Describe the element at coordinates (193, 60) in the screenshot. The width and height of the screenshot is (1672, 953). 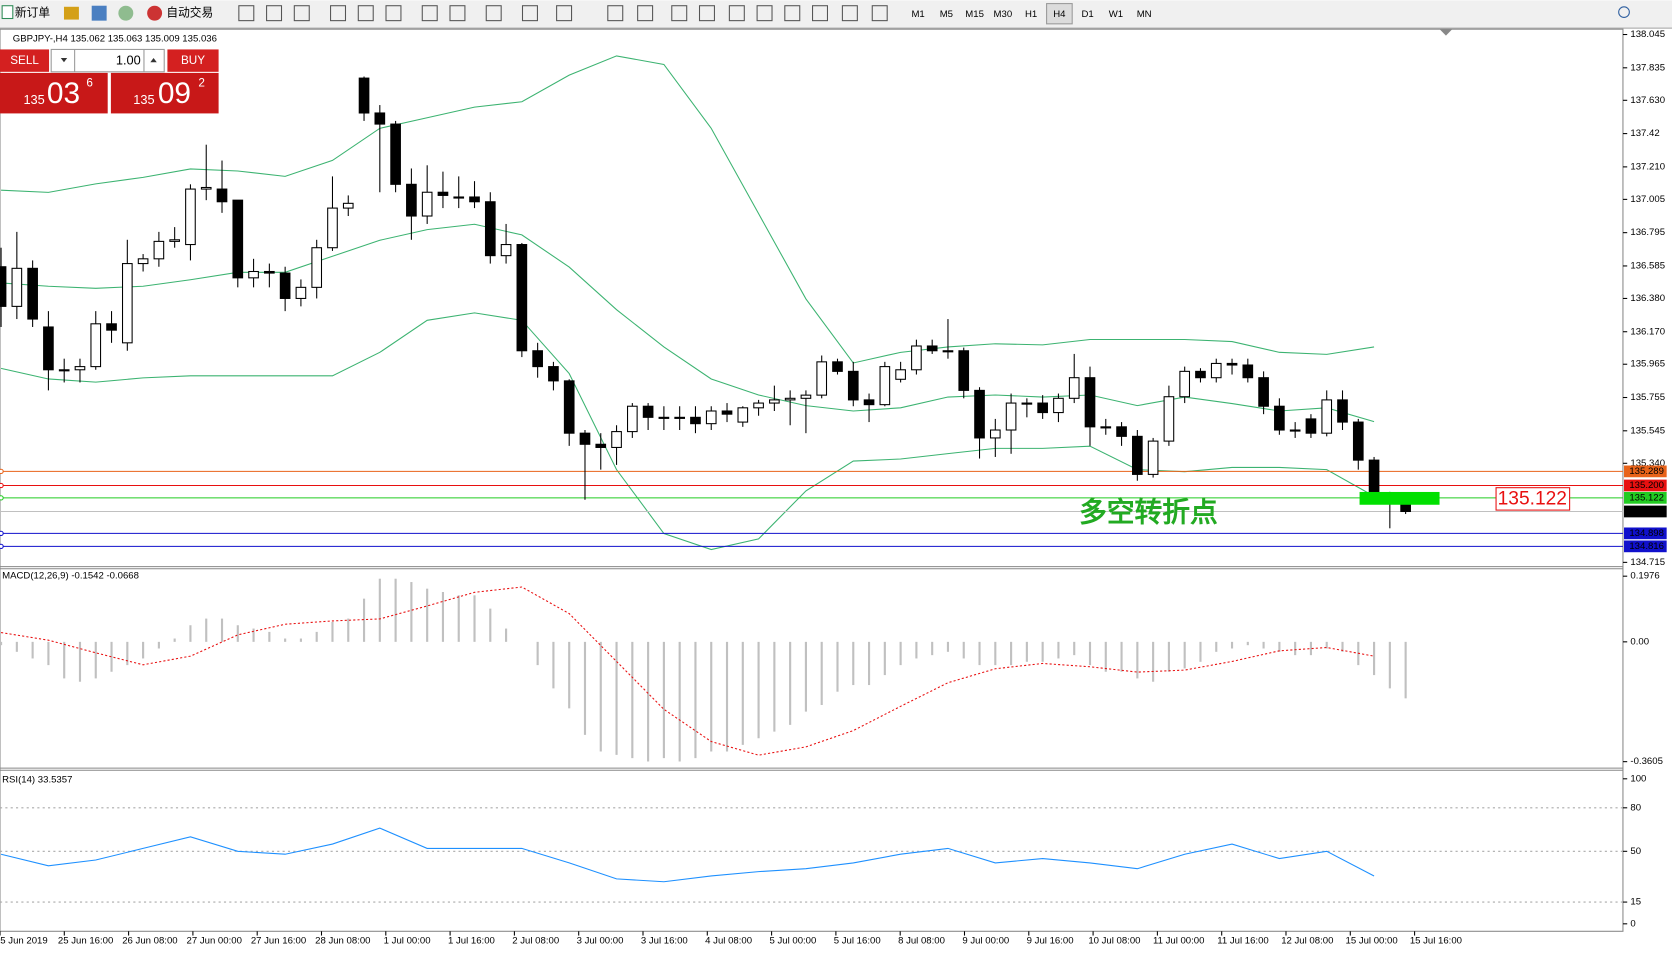
I see `buy-button` at that location.